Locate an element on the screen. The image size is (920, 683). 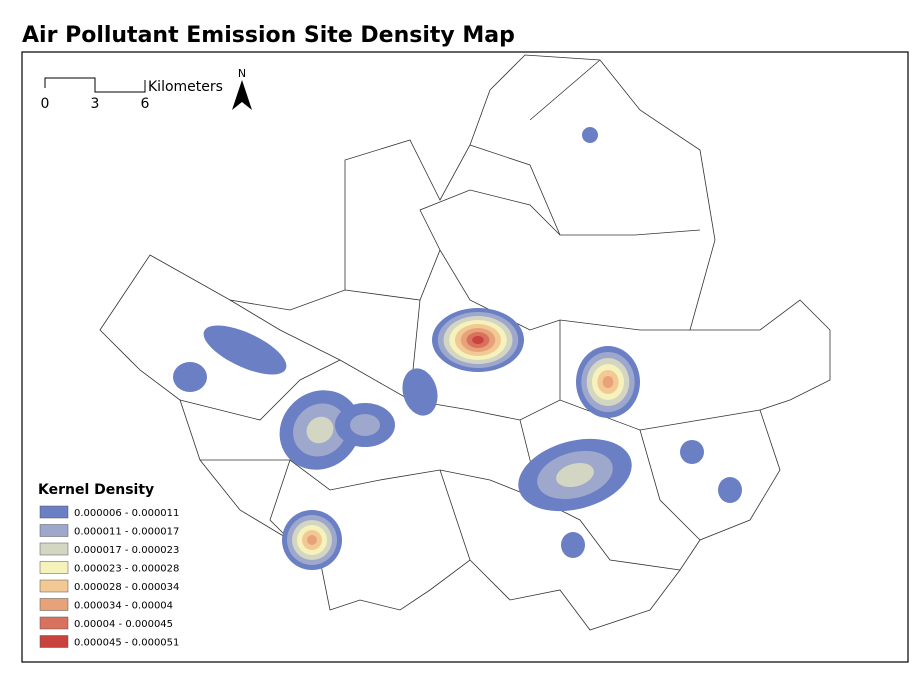
scale-label: 3 is located at coordinates (95, 104).